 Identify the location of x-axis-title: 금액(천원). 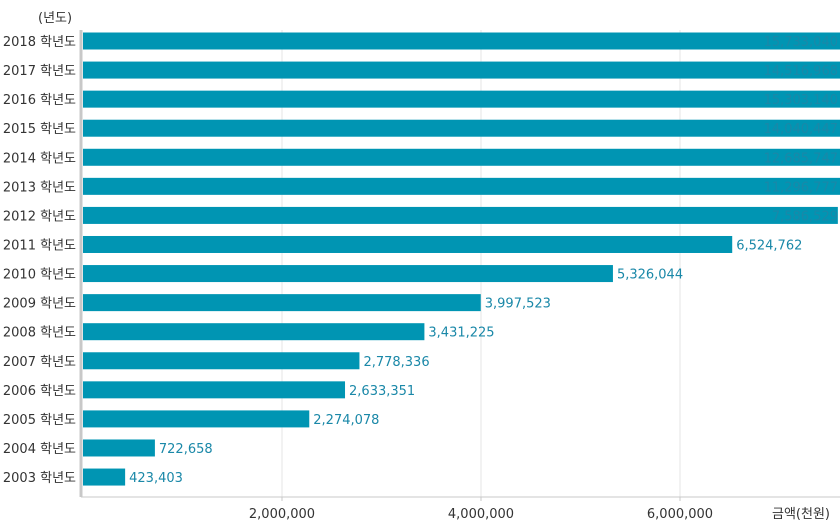
(801, 514).